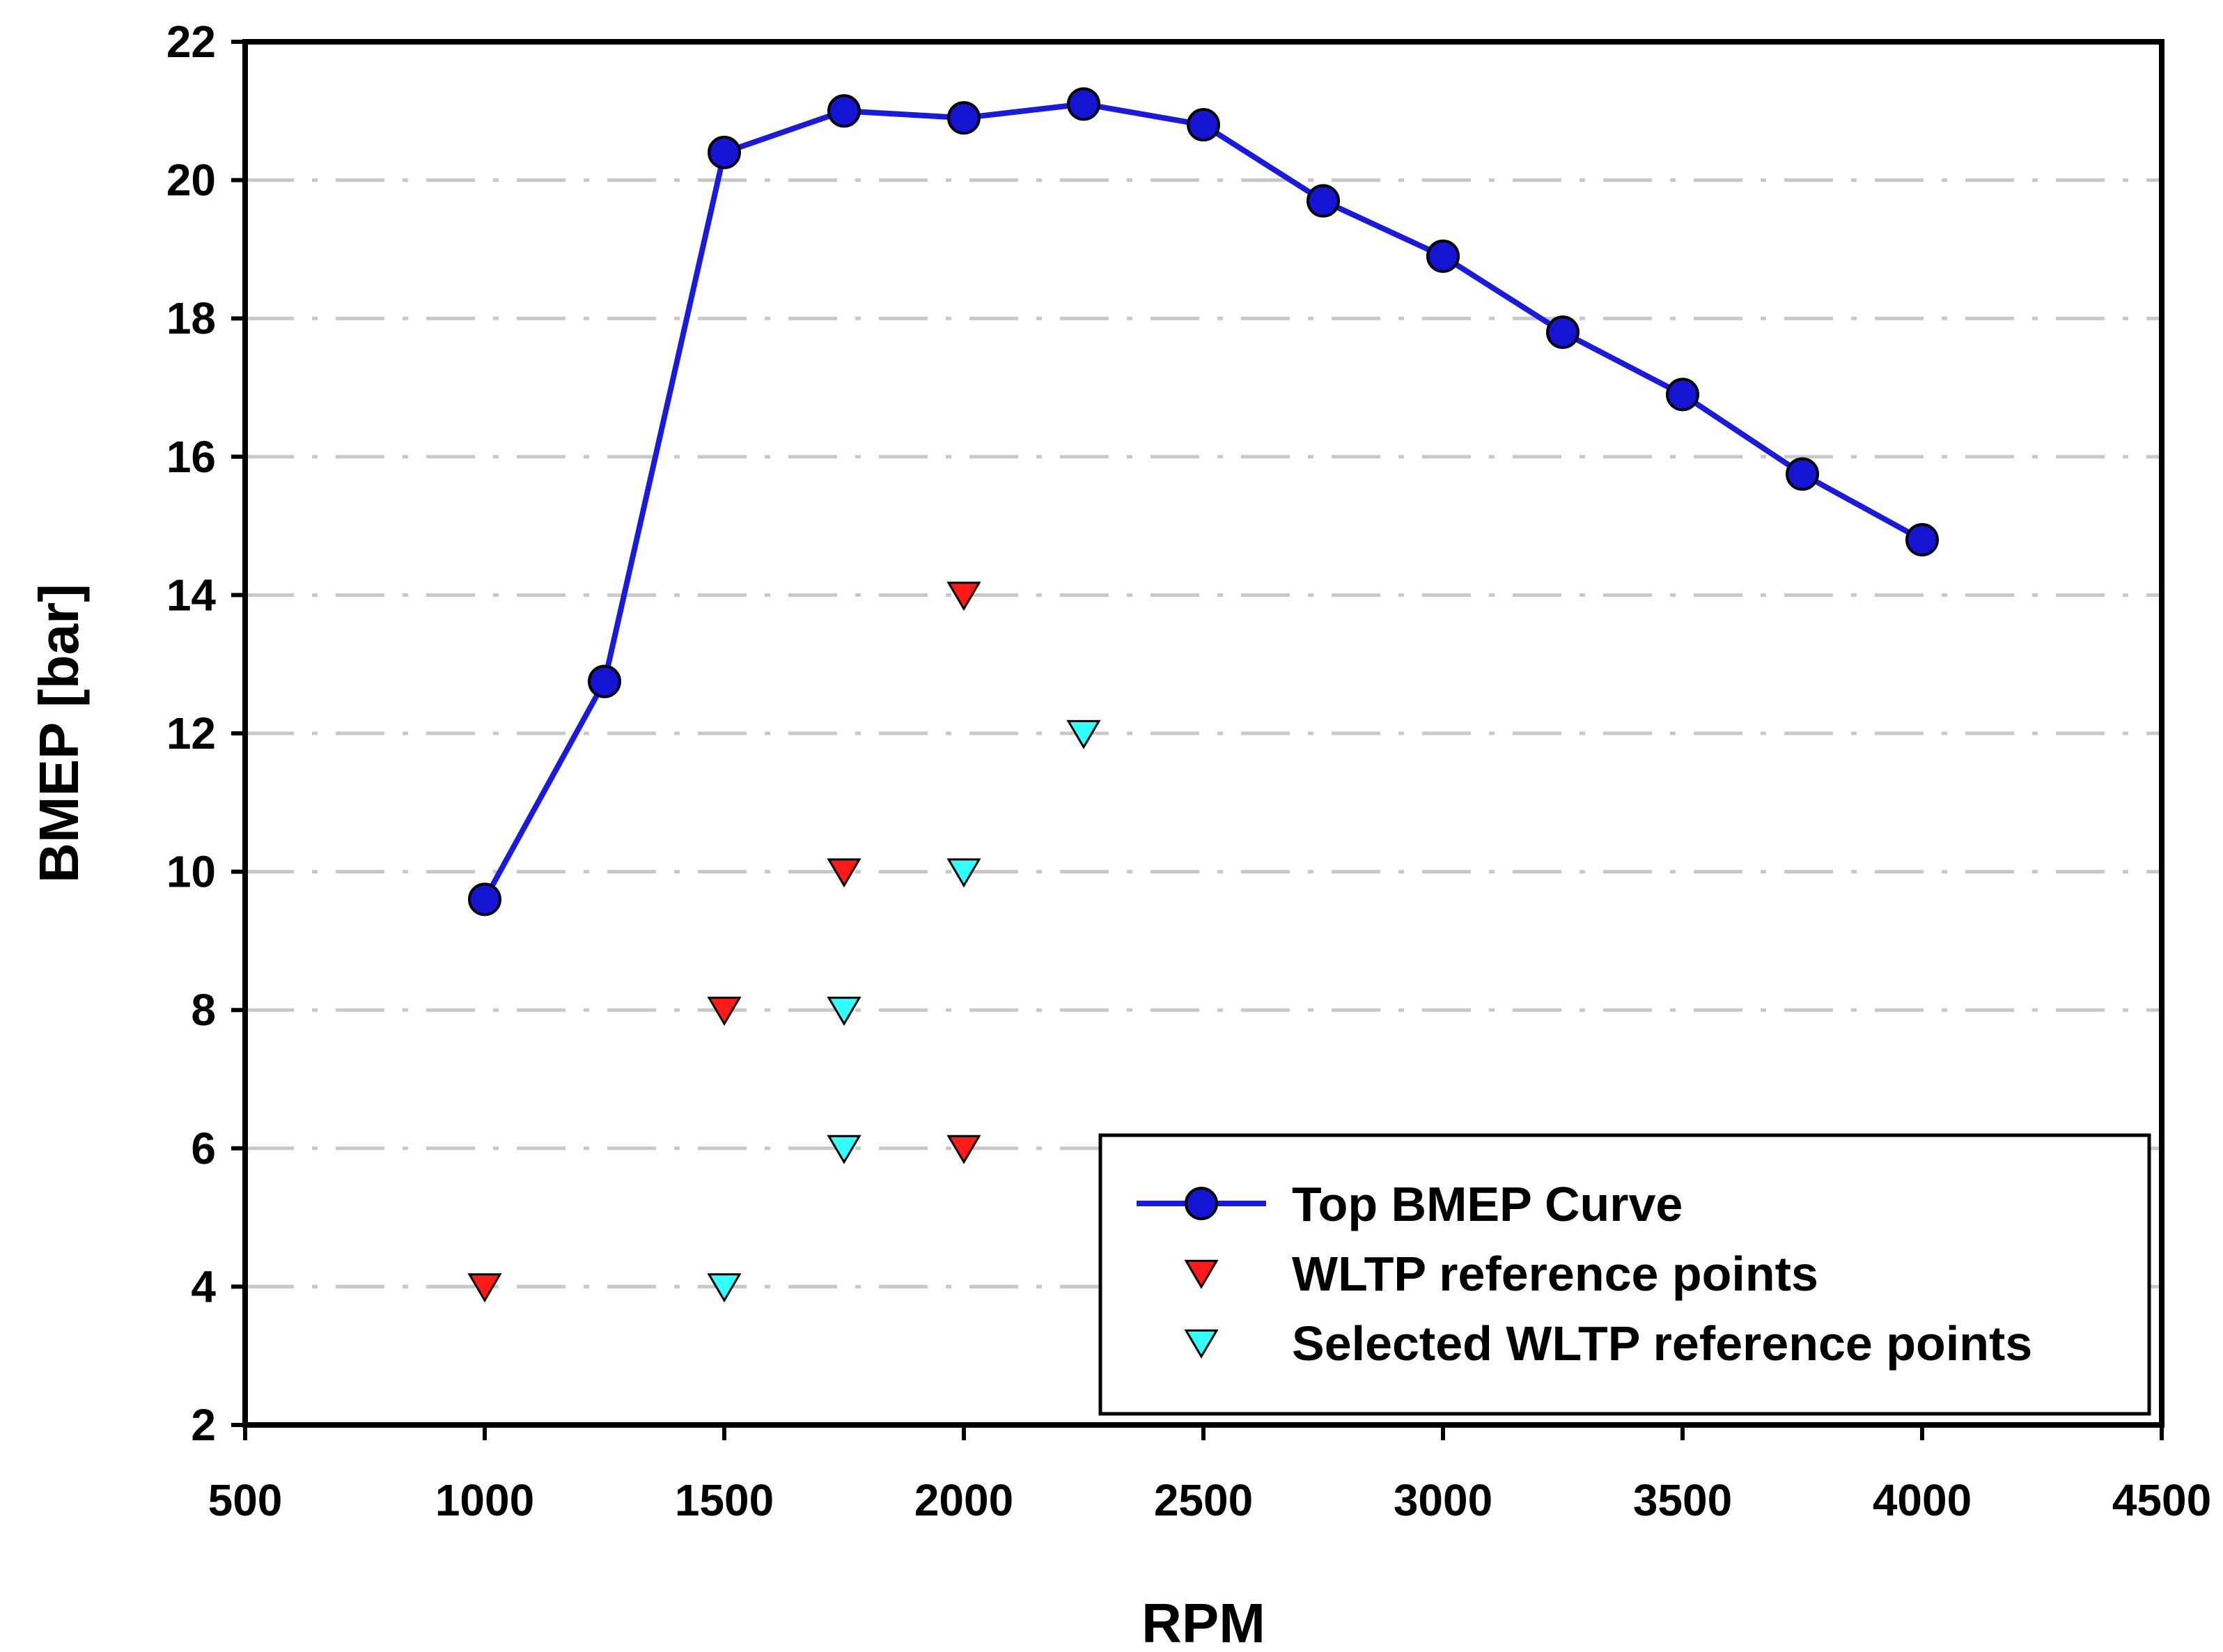 The height and width of the screenshot is (1652, 2223). What do you see at coordinates (203, 1425) in the screenshot?
I see `y-tick-label: 2` at bounding box center [203, 1425].